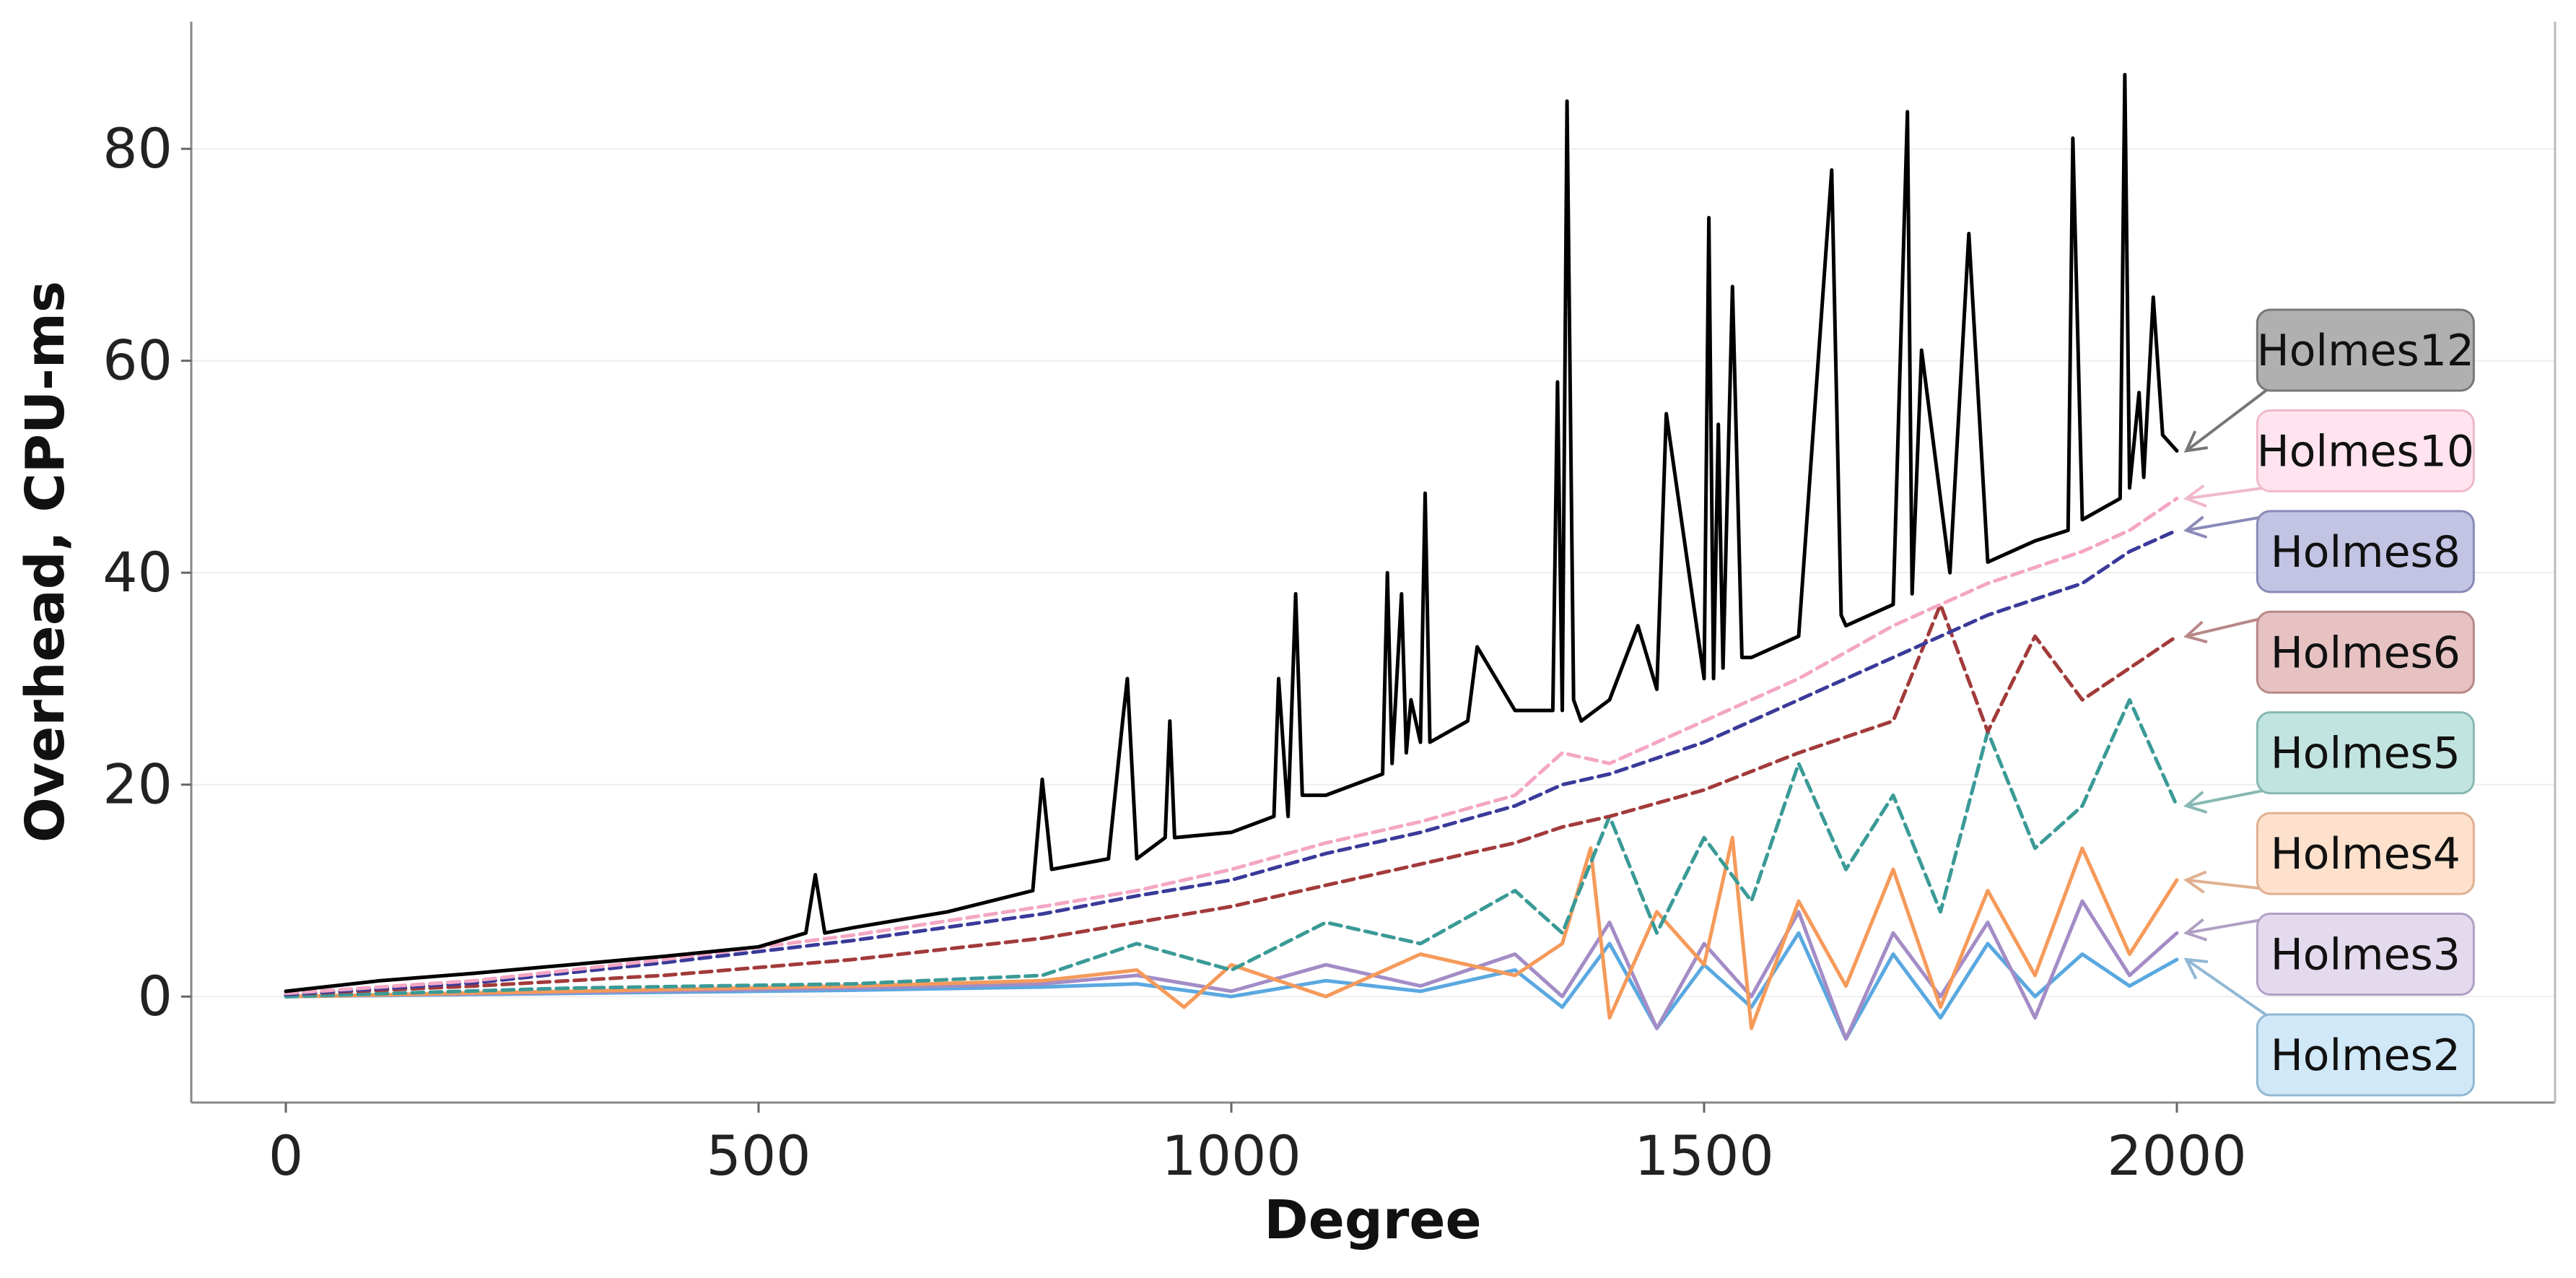 The height and width of the screenshot is (1278, 2576). I want to click on series-line-holmes4, so click(1231, 932).